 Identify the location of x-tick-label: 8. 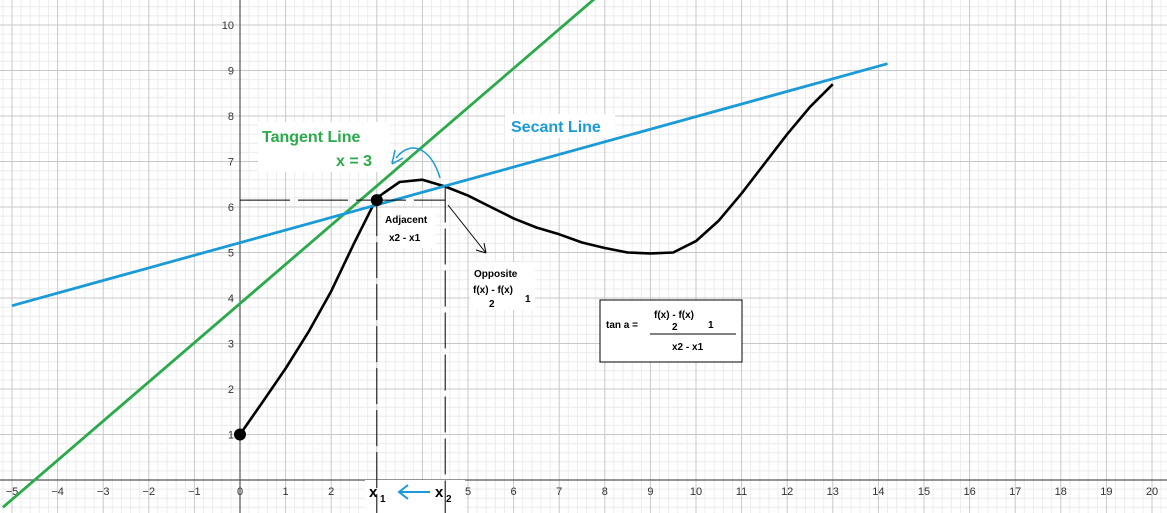
(605, 492).